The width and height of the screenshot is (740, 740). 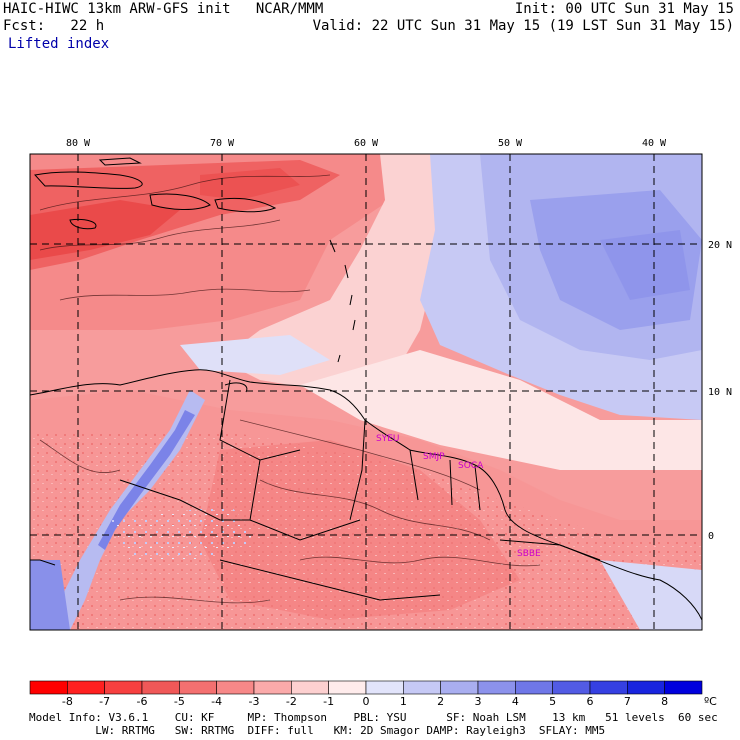 What do you see at coordinates (104, 701) in the screenshot?
I see `colorbar-tick: -7` at bounding box center [104, 701].